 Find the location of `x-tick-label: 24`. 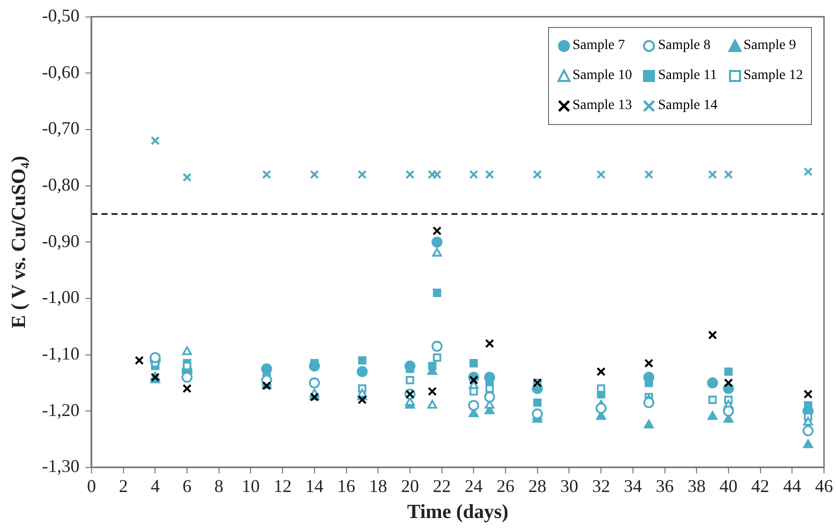

x-tick-label: 24 is located at coordinates (473, 486).